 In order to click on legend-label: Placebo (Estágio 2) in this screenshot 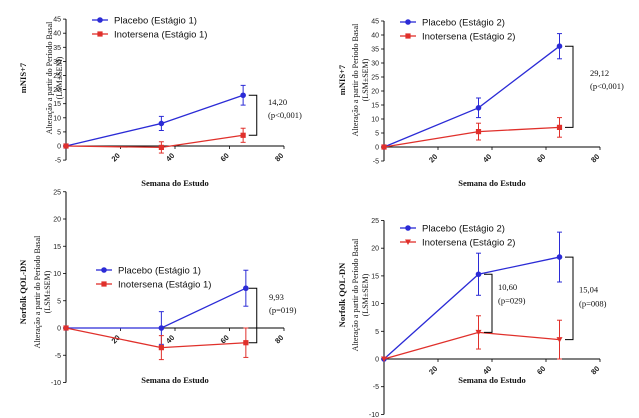, I will do `click(463, 229)`.